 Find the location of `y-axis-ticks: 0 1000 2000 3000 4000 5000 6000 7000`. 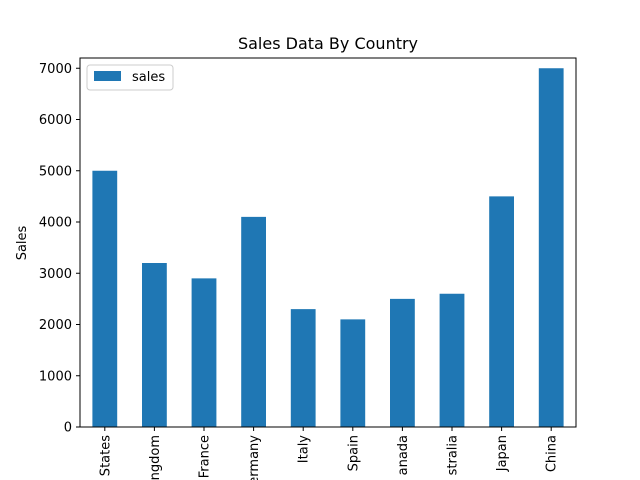

y-axis-ticks: 0 1000 2000 3000 4000 5000 6000 7000 is located at coordinates (59, 249).